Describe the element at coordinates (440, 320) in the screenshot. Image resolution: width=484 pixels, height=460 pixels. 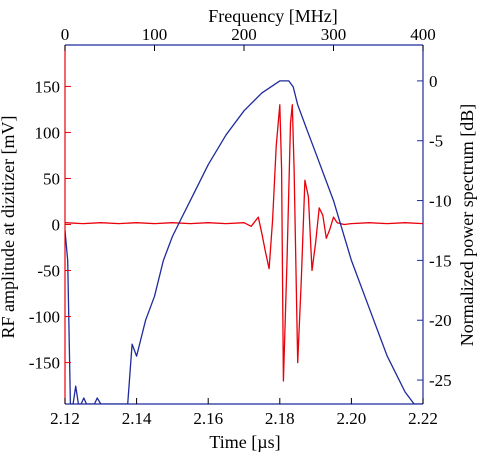
I see `y-right-tick-label: -20` at that location.